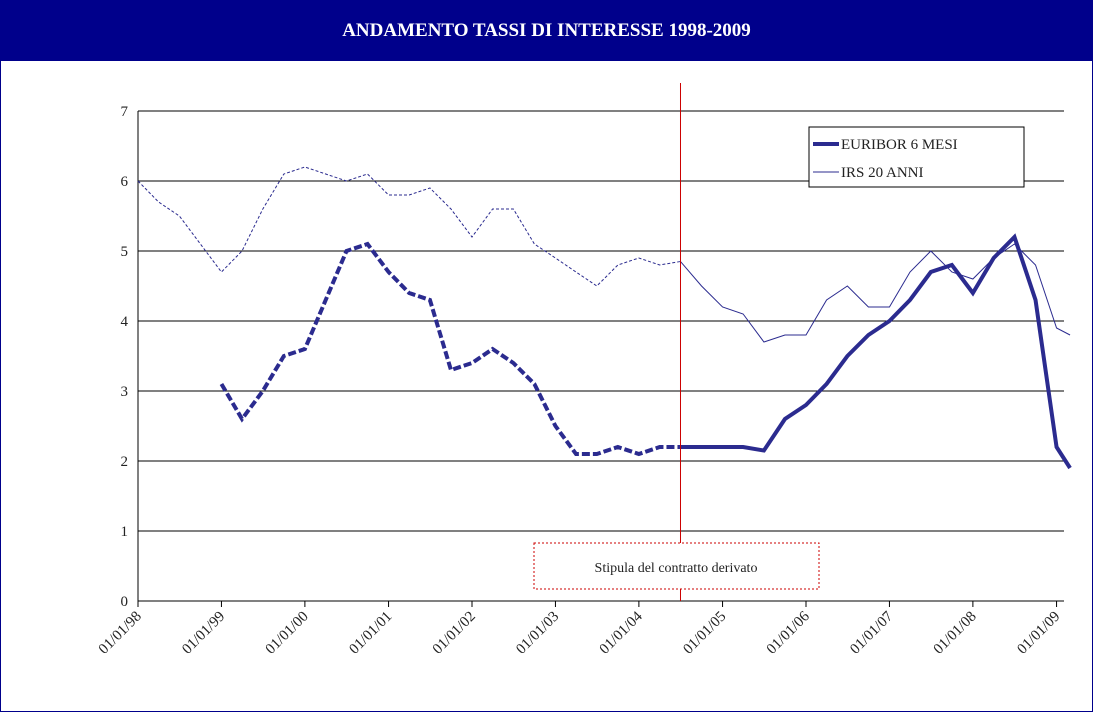 The width and height of the screenshot is (1093, 712). What do you see at coordinates (370, 633) in the screenshot?
I see `x-tick-label: 01/01/01` at bounding box center [370, 633].